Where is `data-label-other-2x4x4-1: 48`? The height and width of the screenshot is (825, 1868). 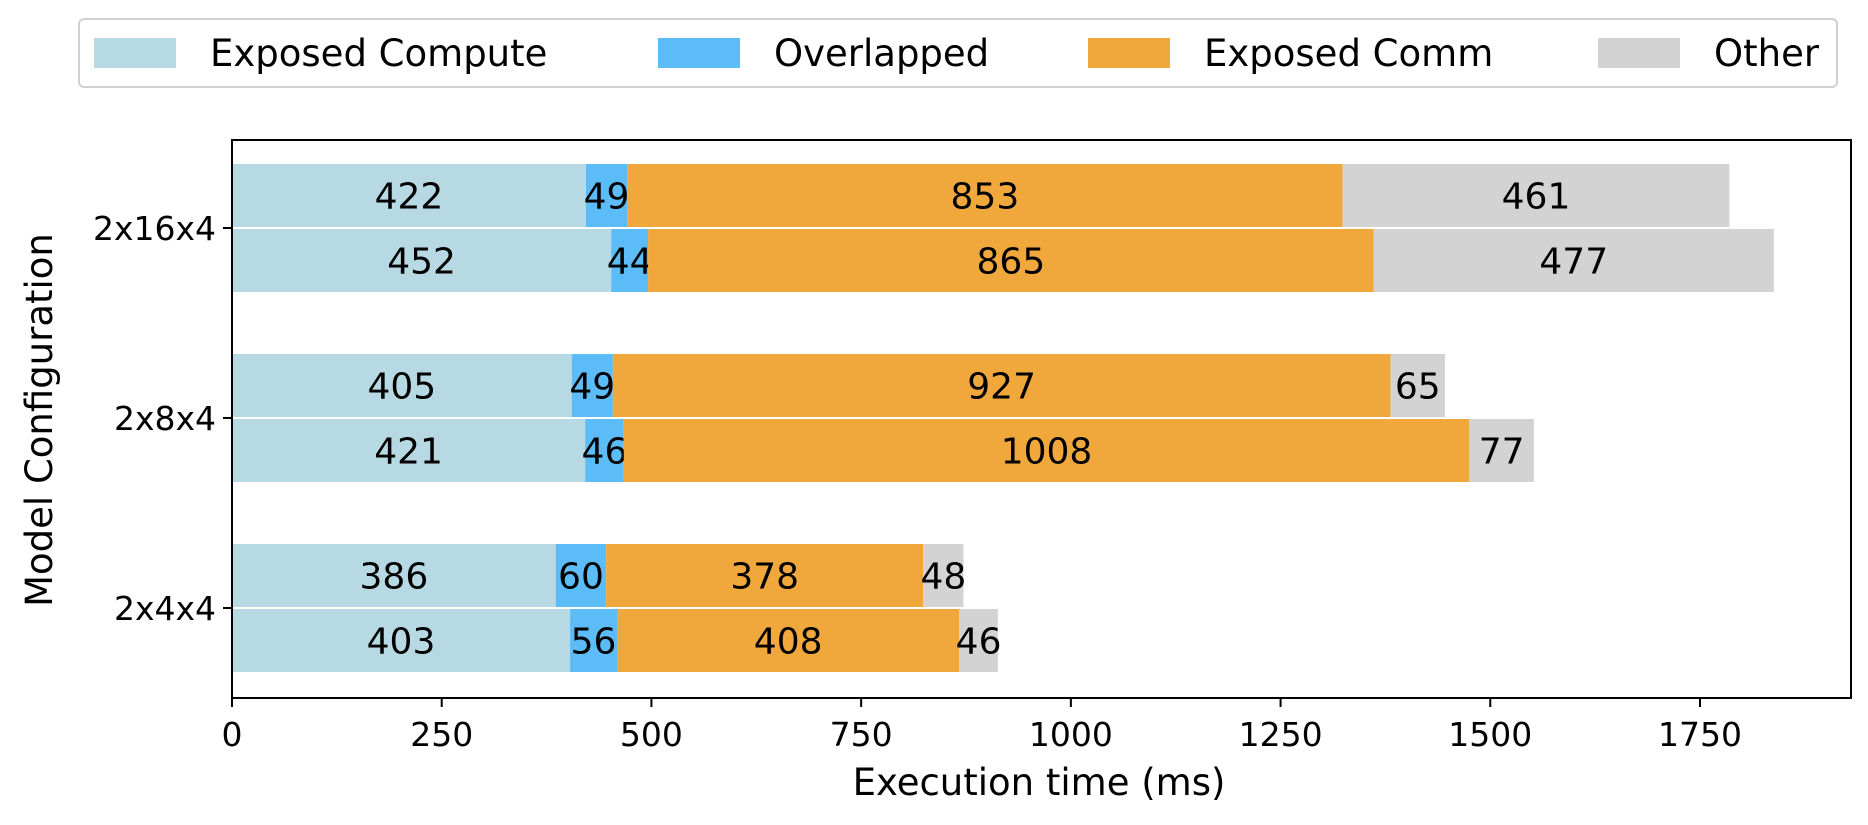 data-label-other-2x4x4-1: 48 is located at coordinates (943, 577).